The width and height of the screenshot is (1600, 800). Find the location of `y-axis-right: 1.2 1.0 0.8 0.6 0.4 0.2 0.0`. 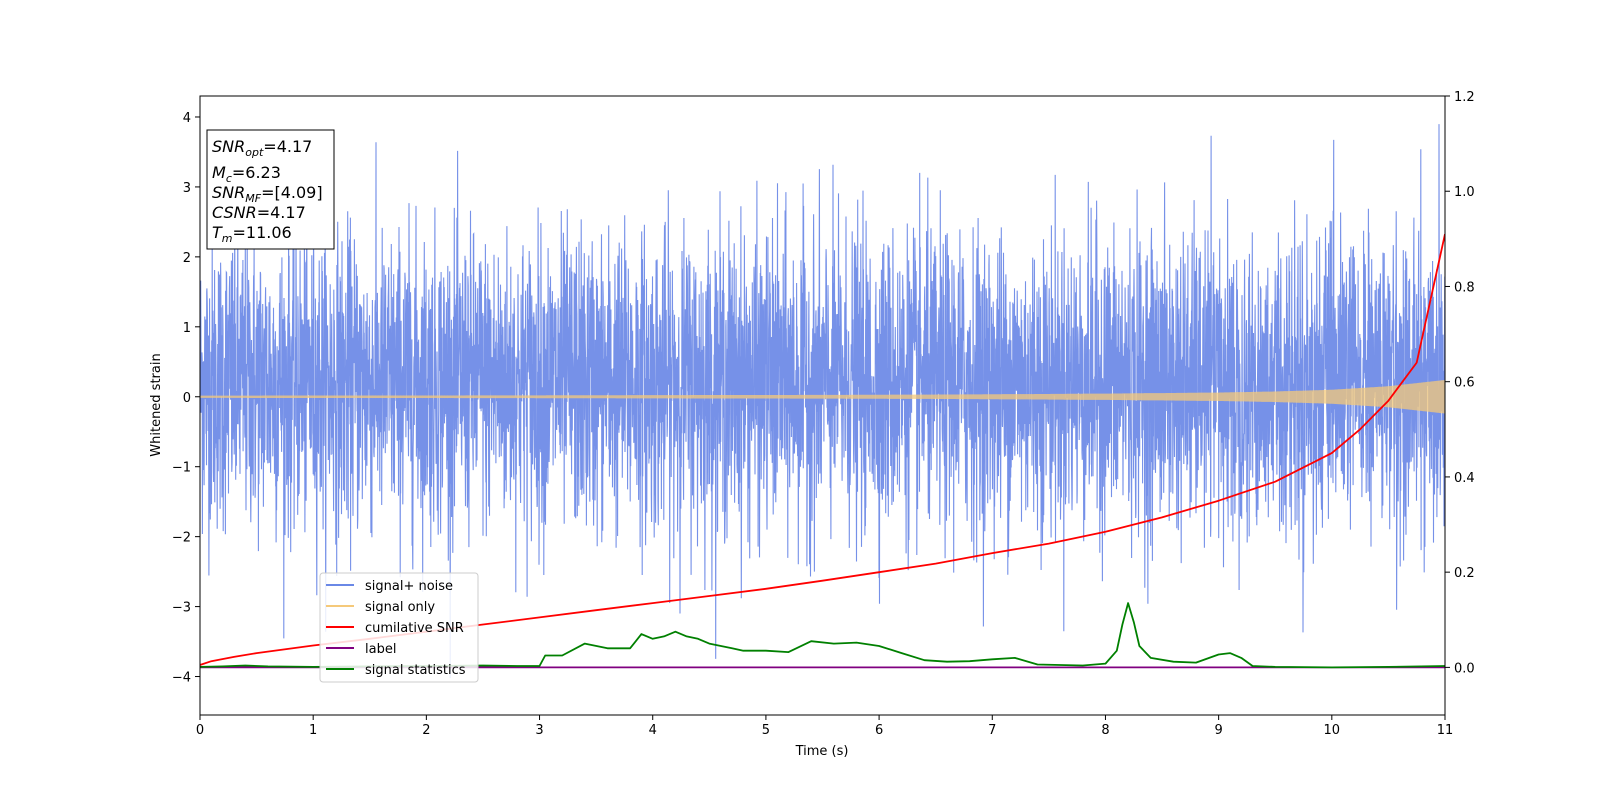

y-axis-right: 1.2 1.0 0.8 0.6 0.4 0.2 0.0 is located at coordinates (1460, 383).